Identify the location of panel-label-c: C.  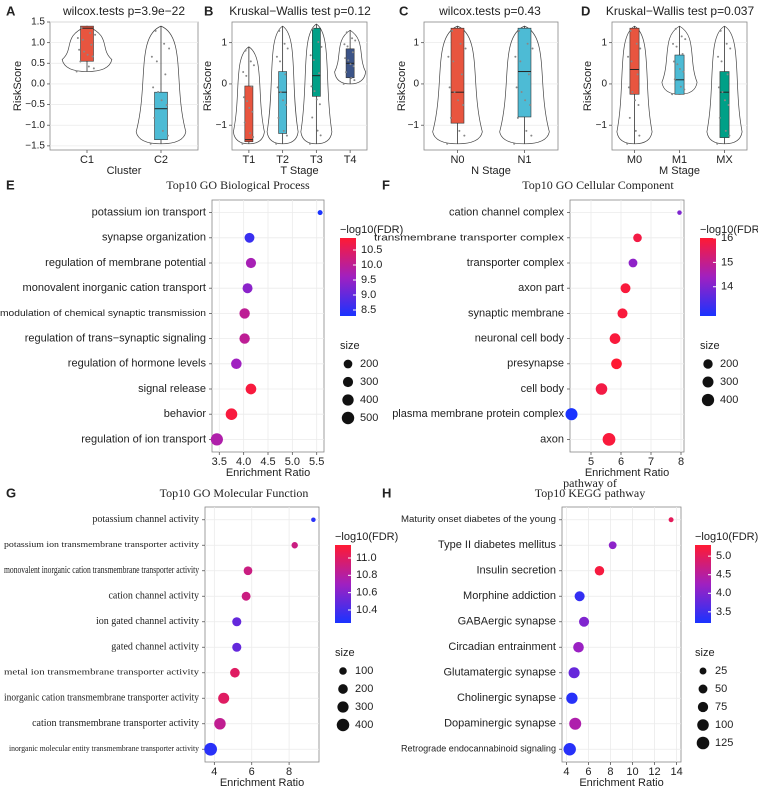
(404, 10).